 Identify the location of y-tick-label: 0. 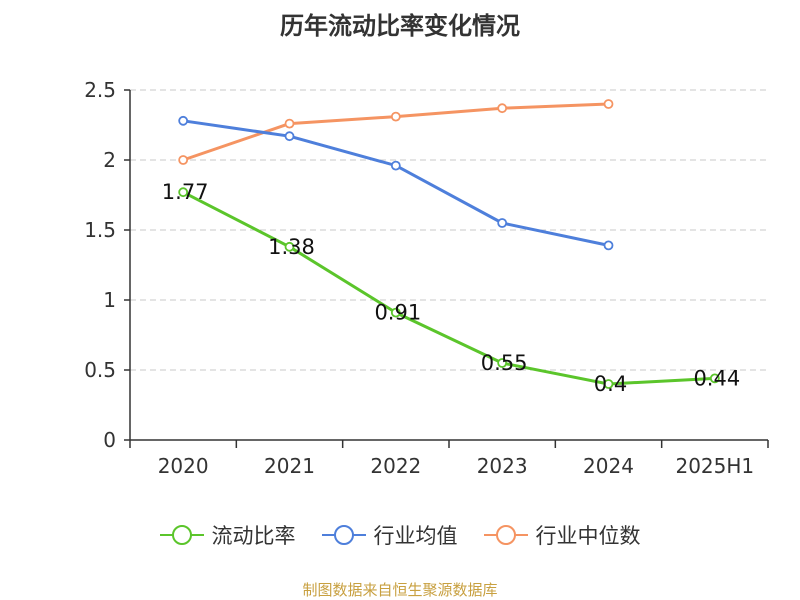
(109, 440).